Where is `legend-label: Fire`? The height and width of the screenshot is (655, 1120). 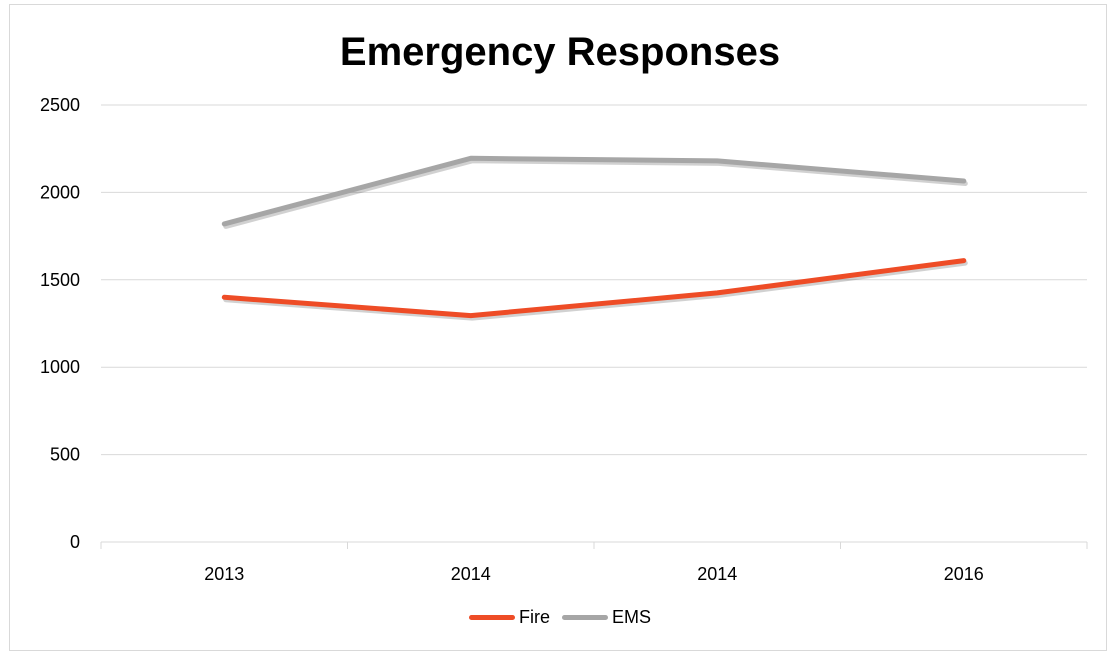 legend-label: Fire is located at coordinates (534, 617).